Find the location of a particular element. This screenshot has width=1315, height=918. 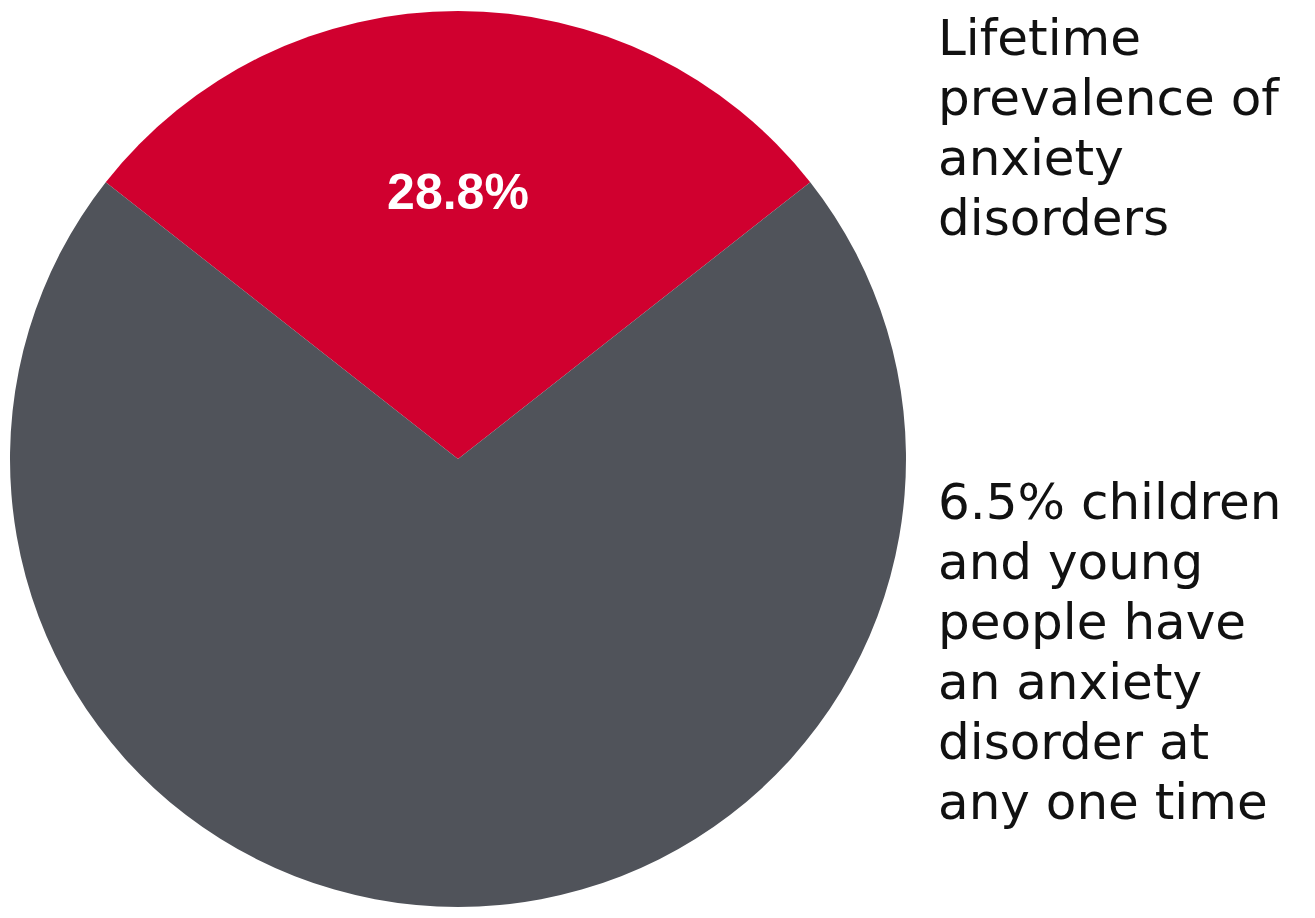

data-label: 28.8% is located at coordinates (458, 192).